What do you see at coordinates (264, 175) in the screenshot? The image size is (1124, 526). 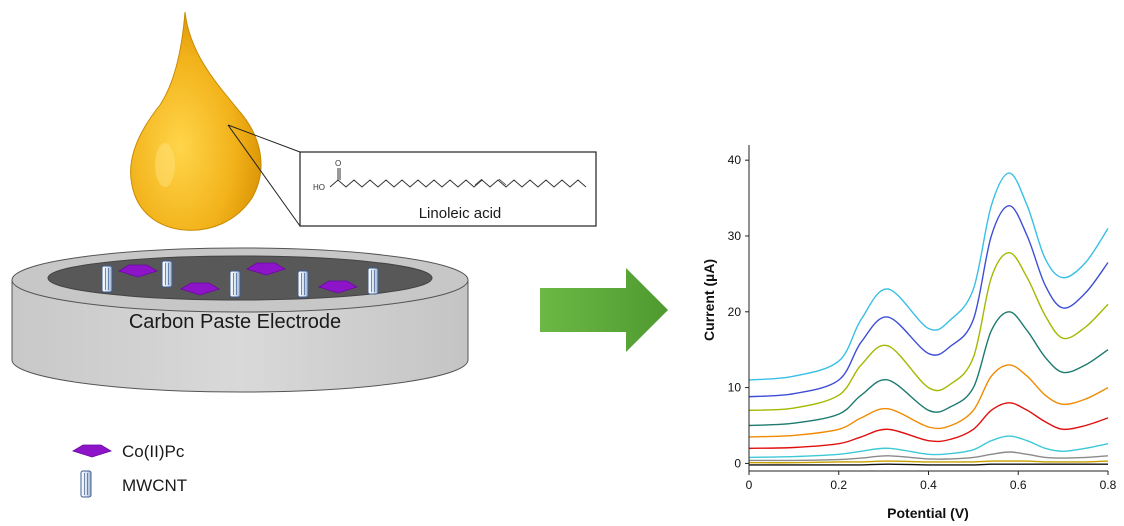 I see `callout-line-bottom` at bounding box center [264, 175].